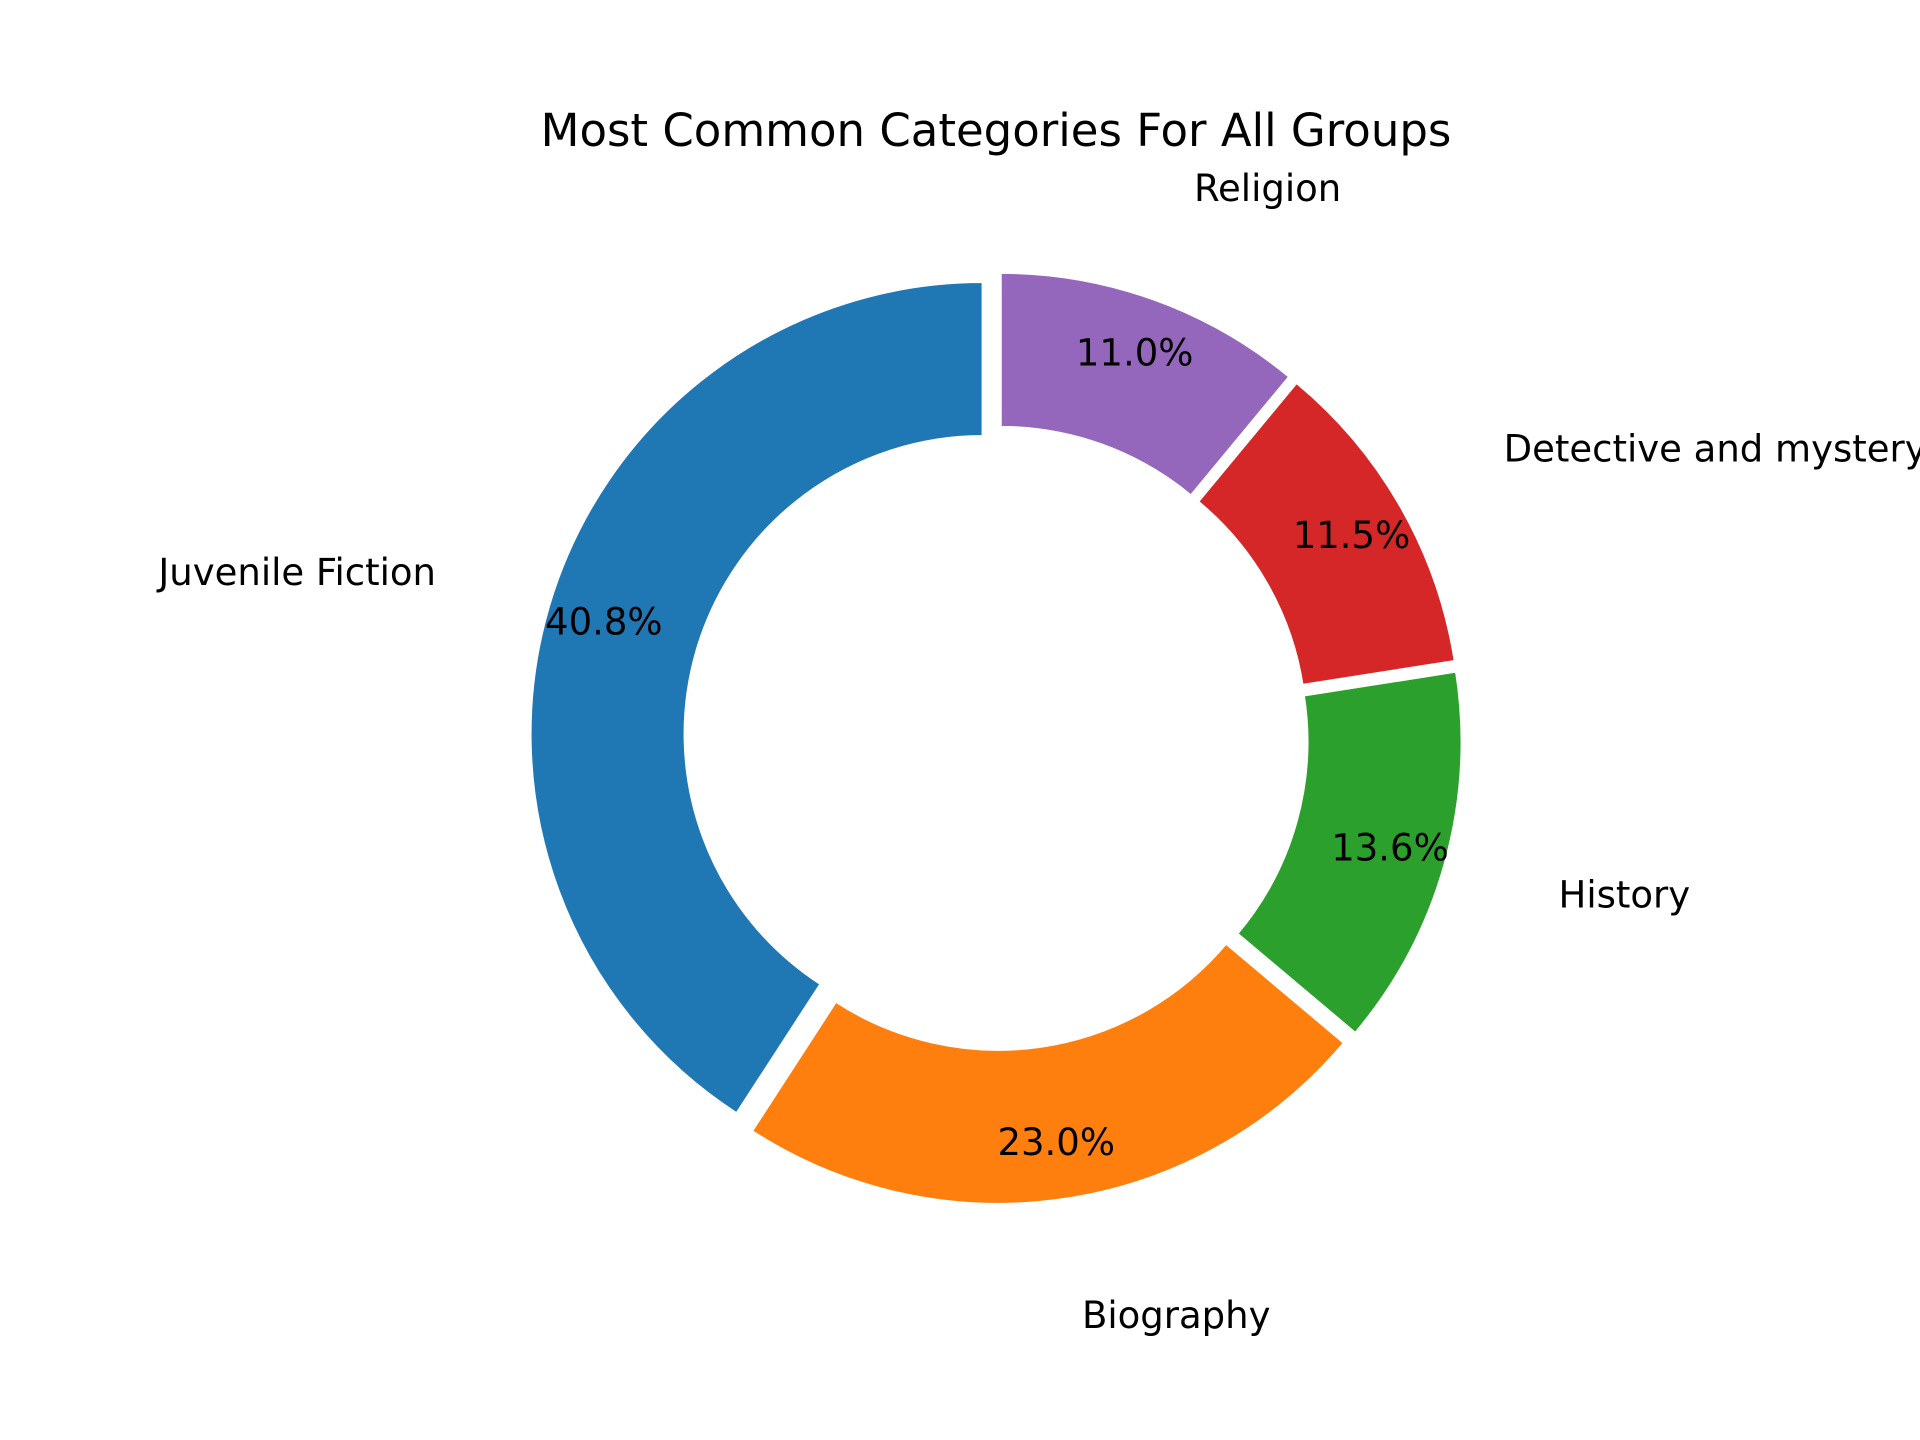 The image size is (1920, 1440). I want to click on label-detective-and-mystery: Detective and mystery, so click(1712, 449).